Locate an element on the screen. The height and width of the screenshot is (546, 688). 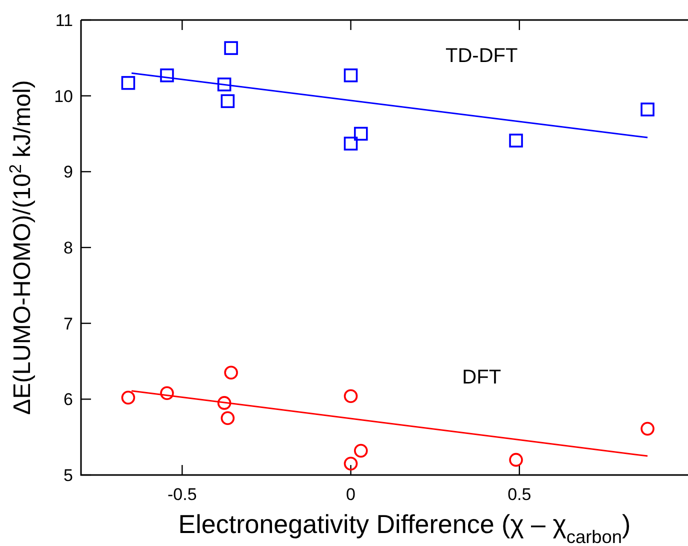
y-tick-label: 8 is located at coordinates (68, 248).